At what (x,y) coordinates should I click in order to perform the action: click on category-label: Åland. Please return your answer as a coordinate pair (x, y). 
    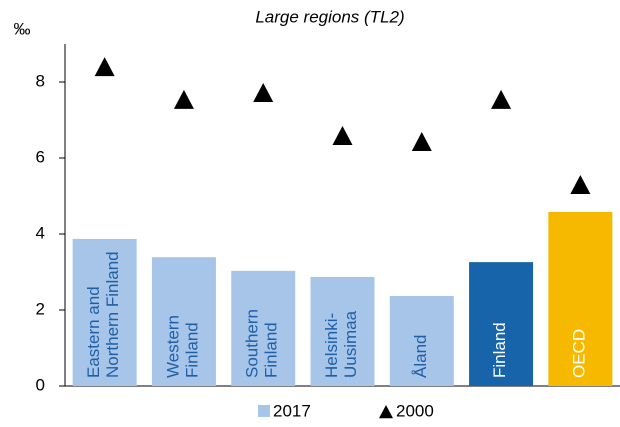
    Looking at the image, I should click on (420, 356).